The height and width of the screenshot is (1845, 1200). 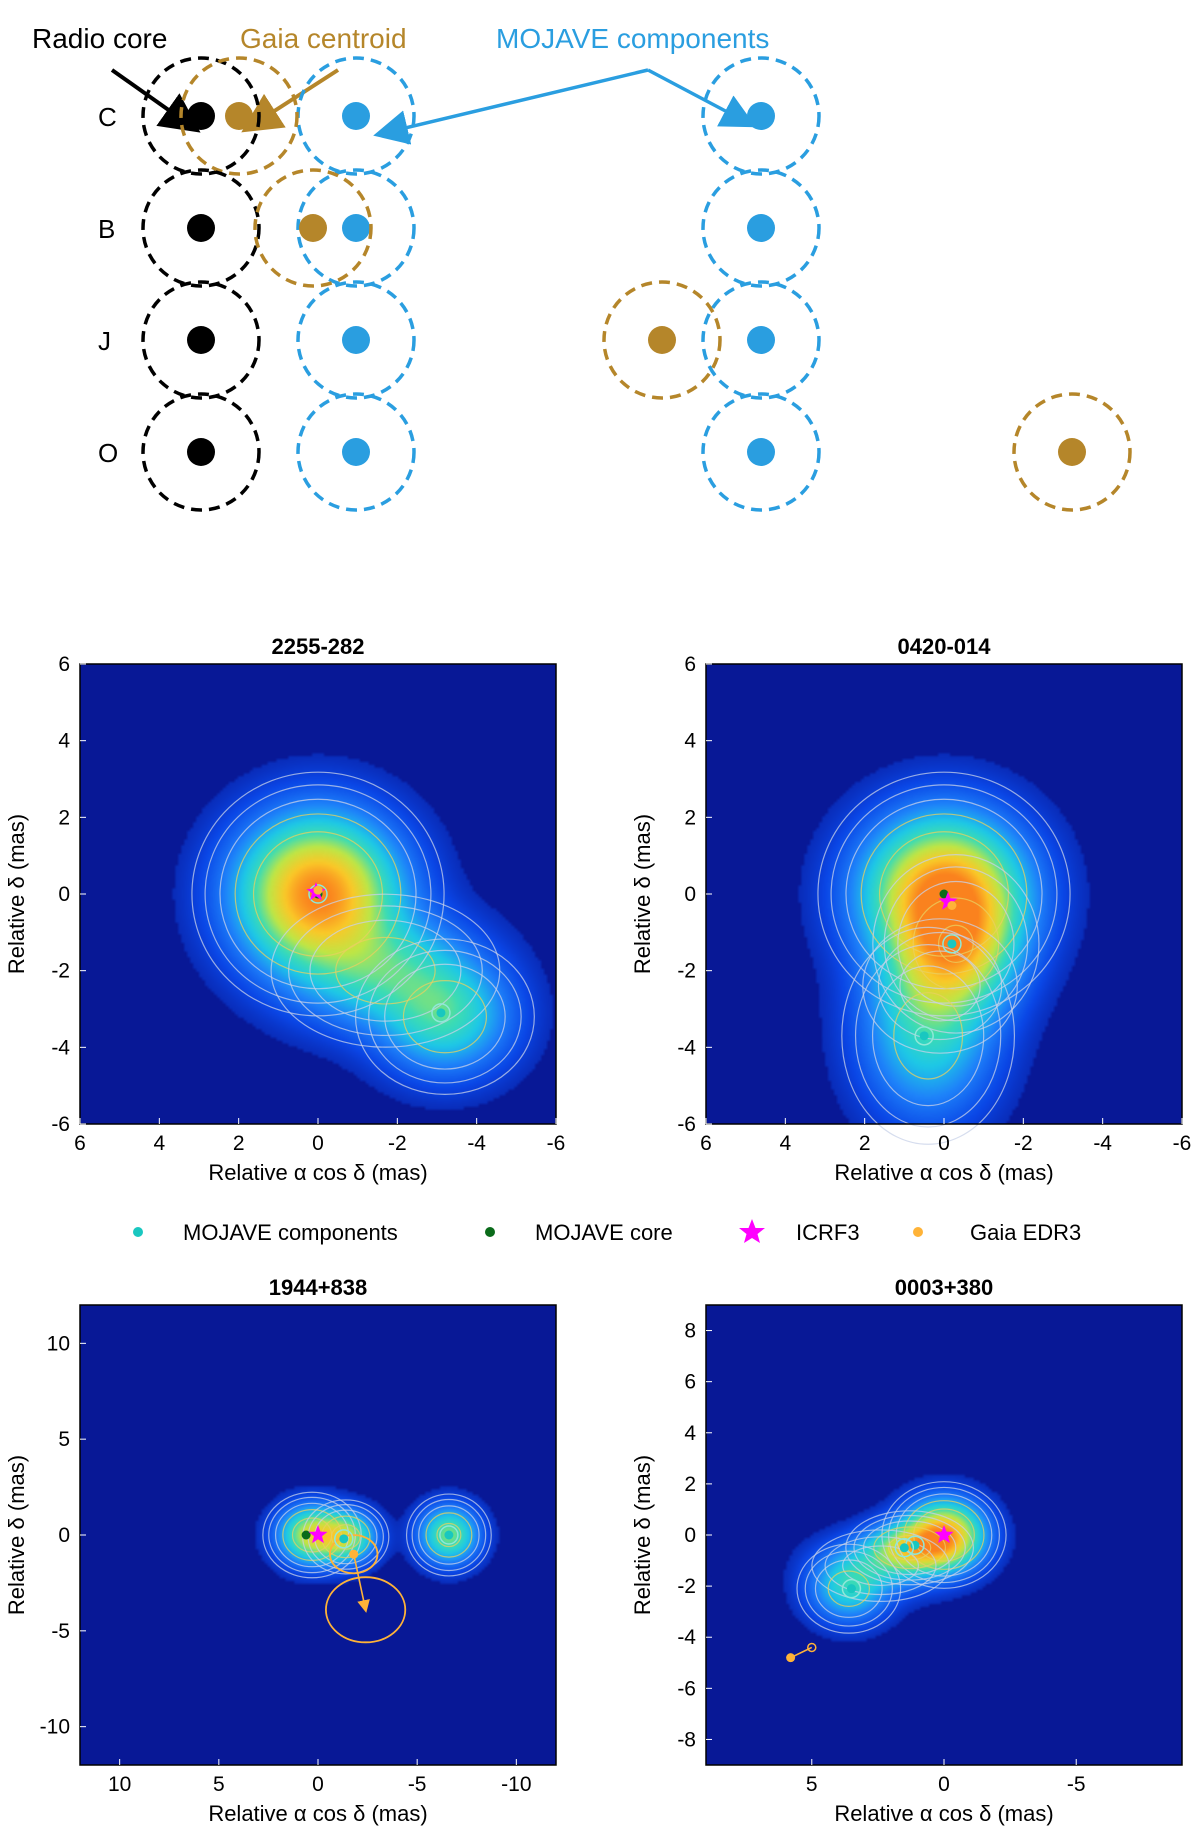 I want to click on x-tick-label: 10, so click(x=119, y=1784).